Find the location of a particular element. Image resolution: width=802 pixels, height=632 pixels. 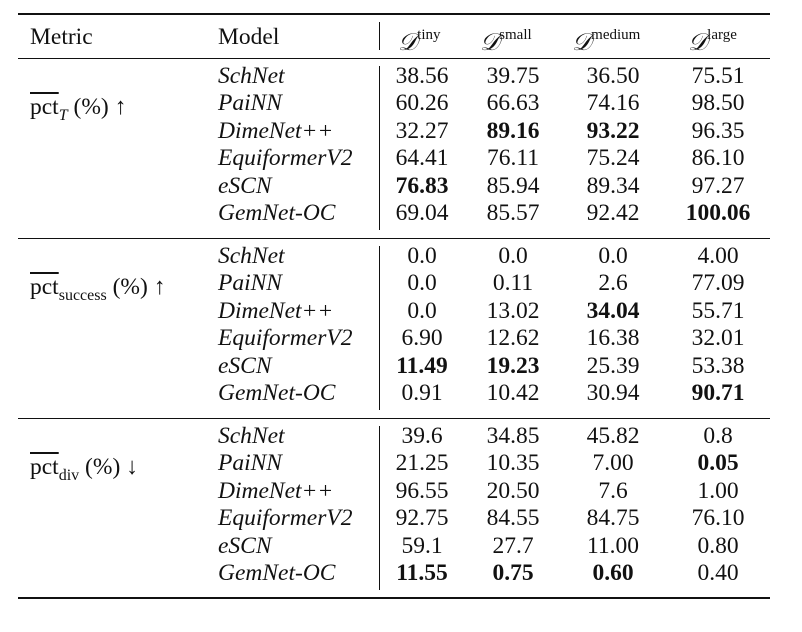

table-cell: 85.94 is located at coordinates (513, 185).